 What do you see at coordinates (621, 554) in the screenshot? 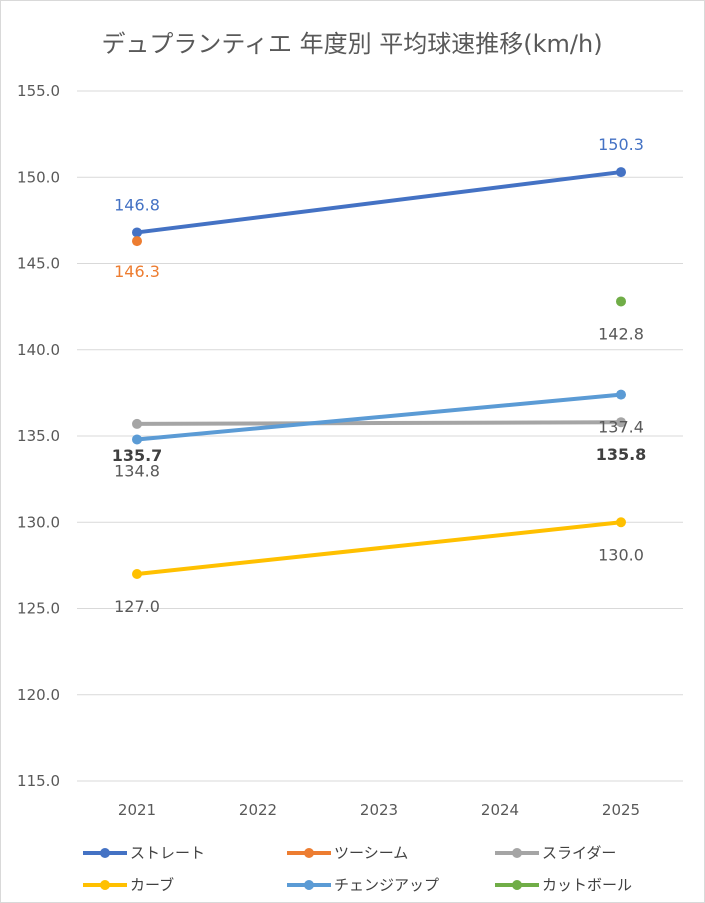
I see `data-label: 130.0` at bounding box center [621, 554].